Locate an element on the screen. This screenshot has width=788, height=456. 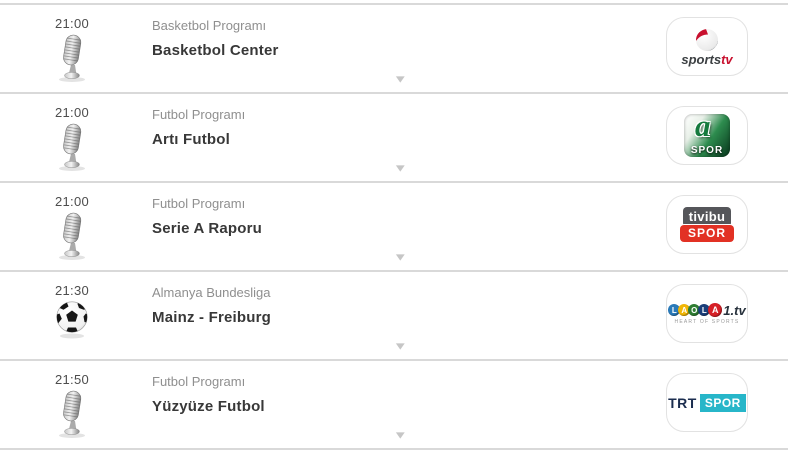
trt-name: TRT is located at coordinates (682, 402).